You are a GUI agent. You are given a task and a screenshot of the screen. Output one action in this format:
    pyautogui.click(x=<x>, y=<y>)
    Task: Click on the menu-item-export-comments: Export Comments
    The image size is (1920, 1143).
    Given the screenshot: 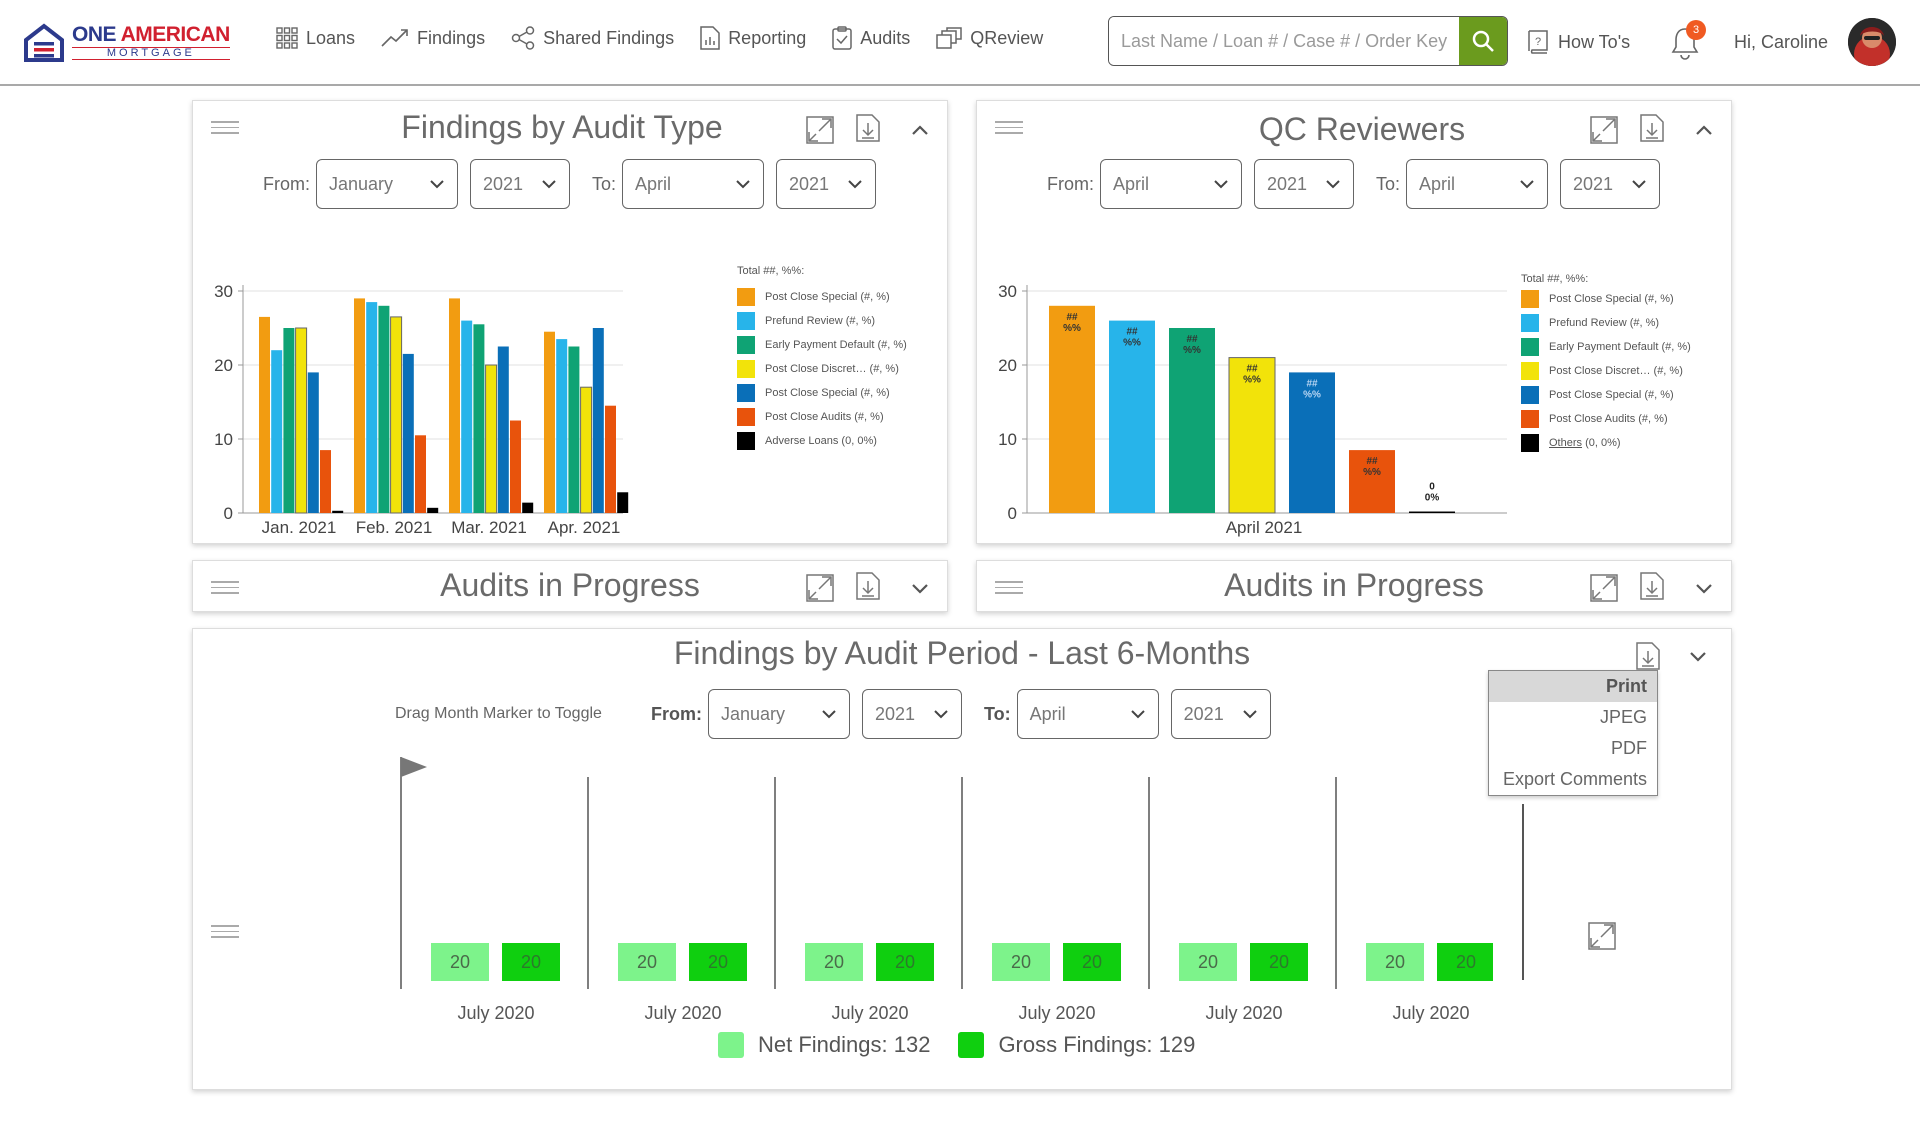 What is the action you would take?
    pyautogui.click(x=1574, y=779)
    